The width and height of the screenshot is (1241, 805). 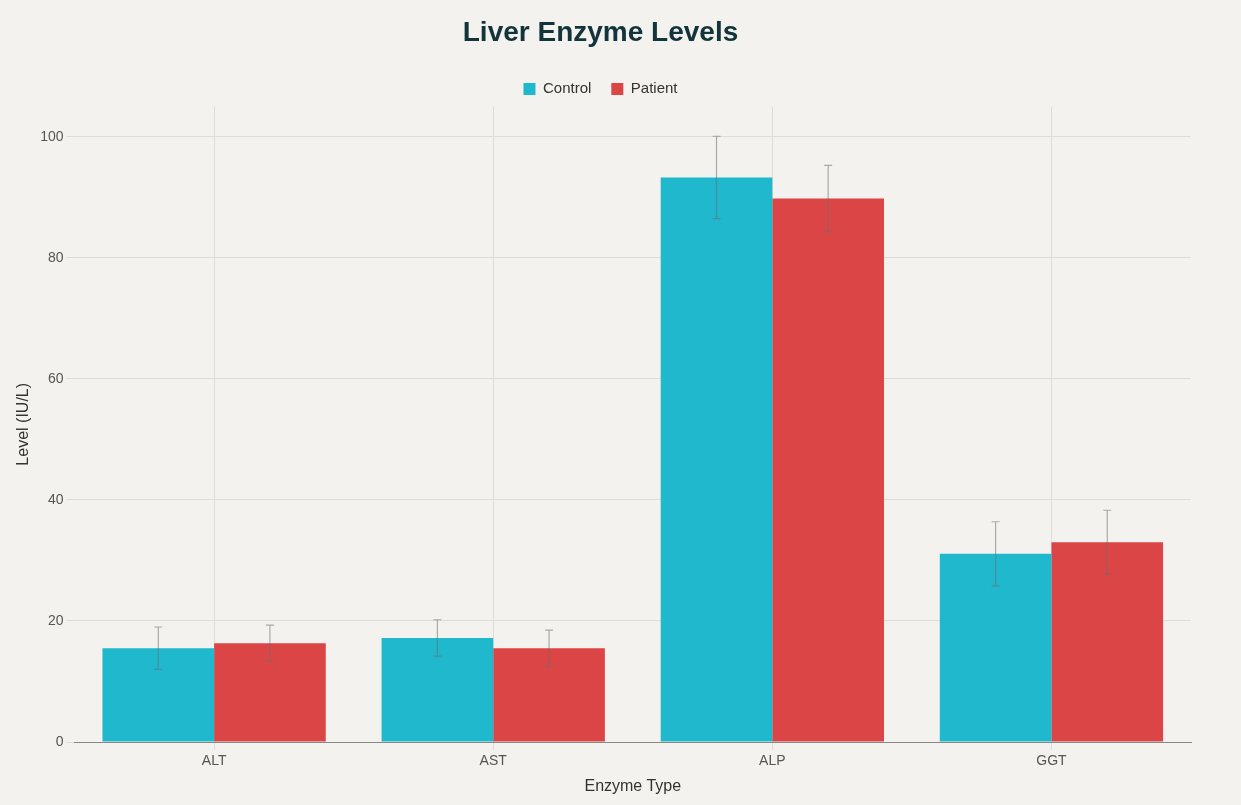 What do you see at coordinates (1052, 760) in the screenshot?
I see `x-tick-label: GGT` at bounding box center [1052, 760].